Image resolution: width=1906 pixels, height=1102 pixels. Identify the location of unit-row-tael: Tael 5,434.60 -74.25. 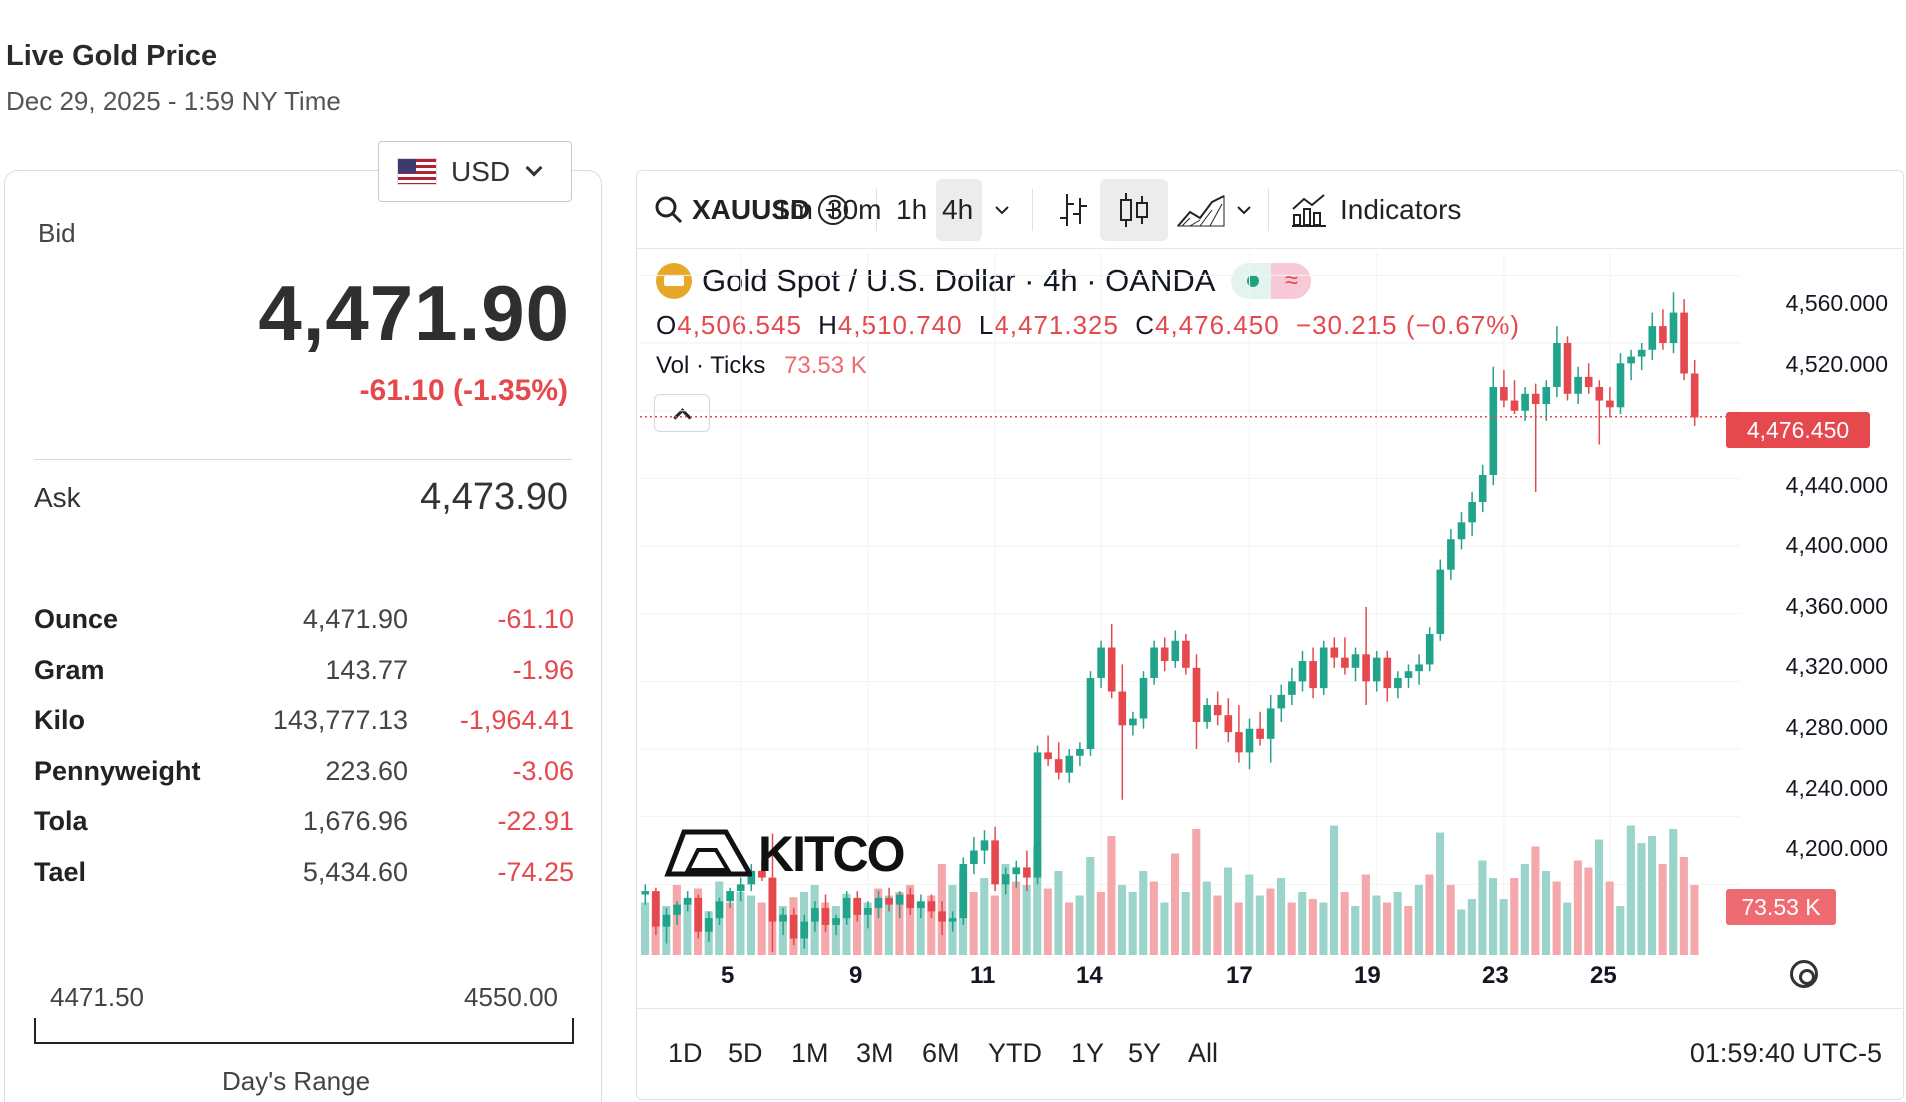
(304, 882).